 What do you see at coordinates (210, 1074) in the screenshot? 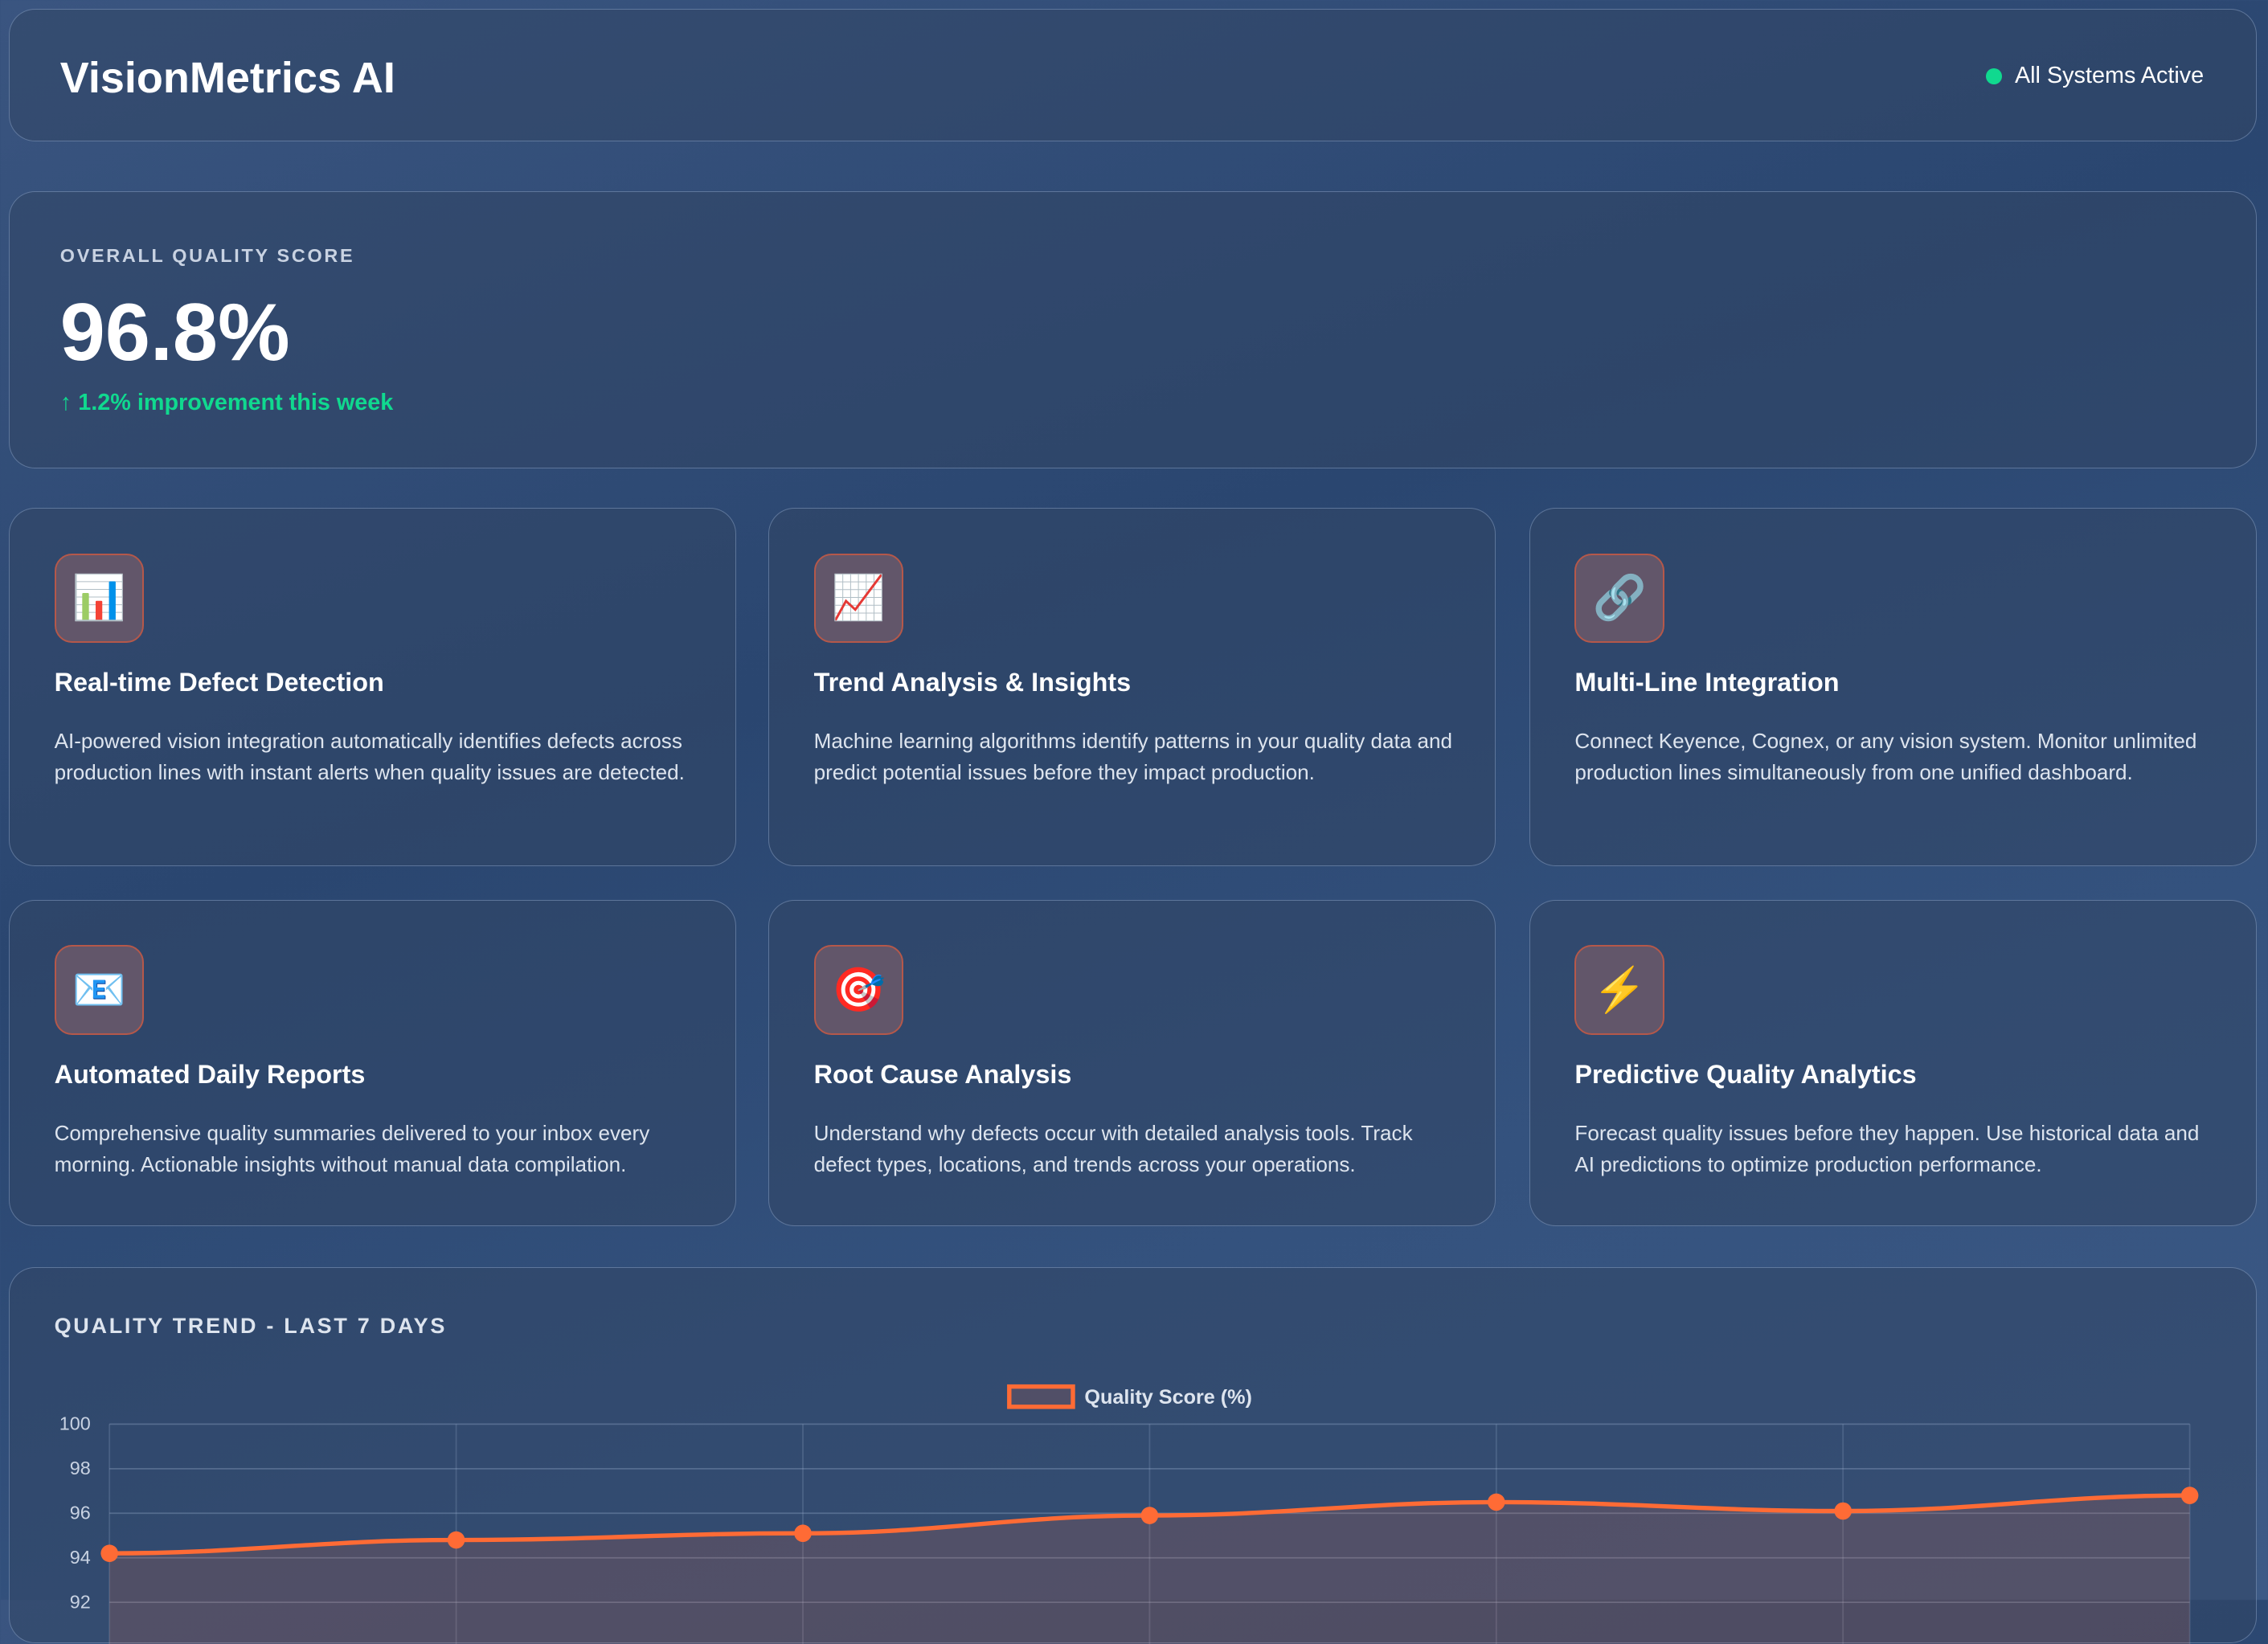
I see `feature-title: Automated Daily Reports` at bounding box center [210, 1074].